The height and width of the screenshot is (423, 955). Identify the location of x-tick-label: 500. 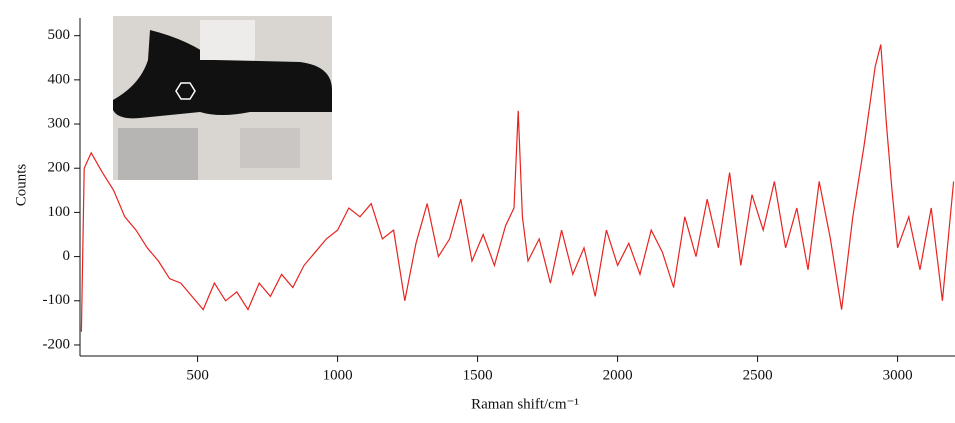
(197, 375).